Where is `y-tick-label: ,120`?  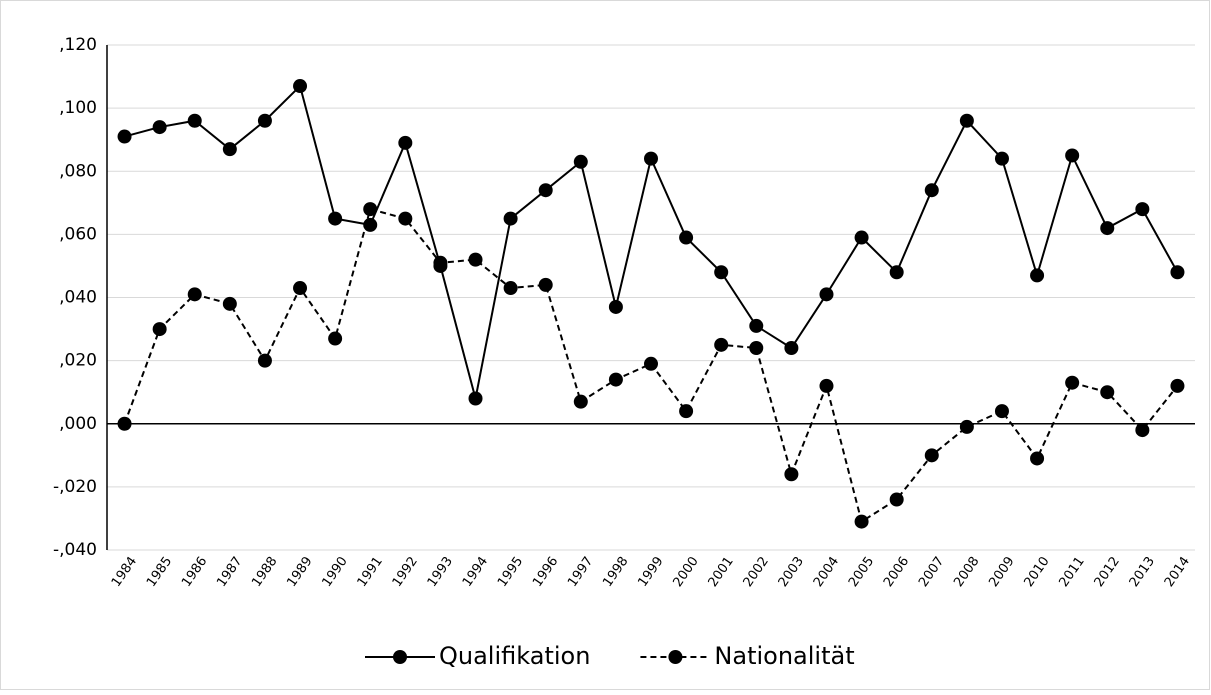 y-tick-label: ,120 is located at coordinates (78, 45).